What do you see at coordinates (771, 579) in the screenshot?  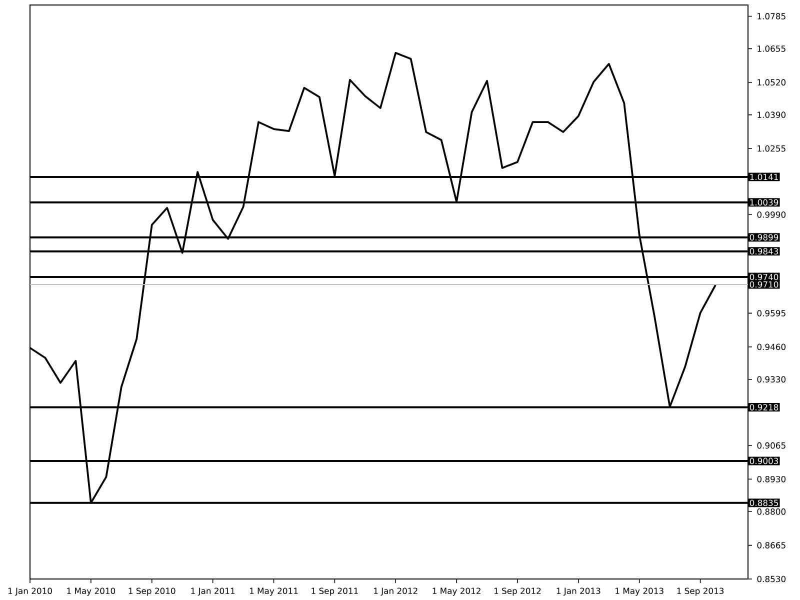 I see `y-tick-label: 0.8530` at bounding box center [771, 579].